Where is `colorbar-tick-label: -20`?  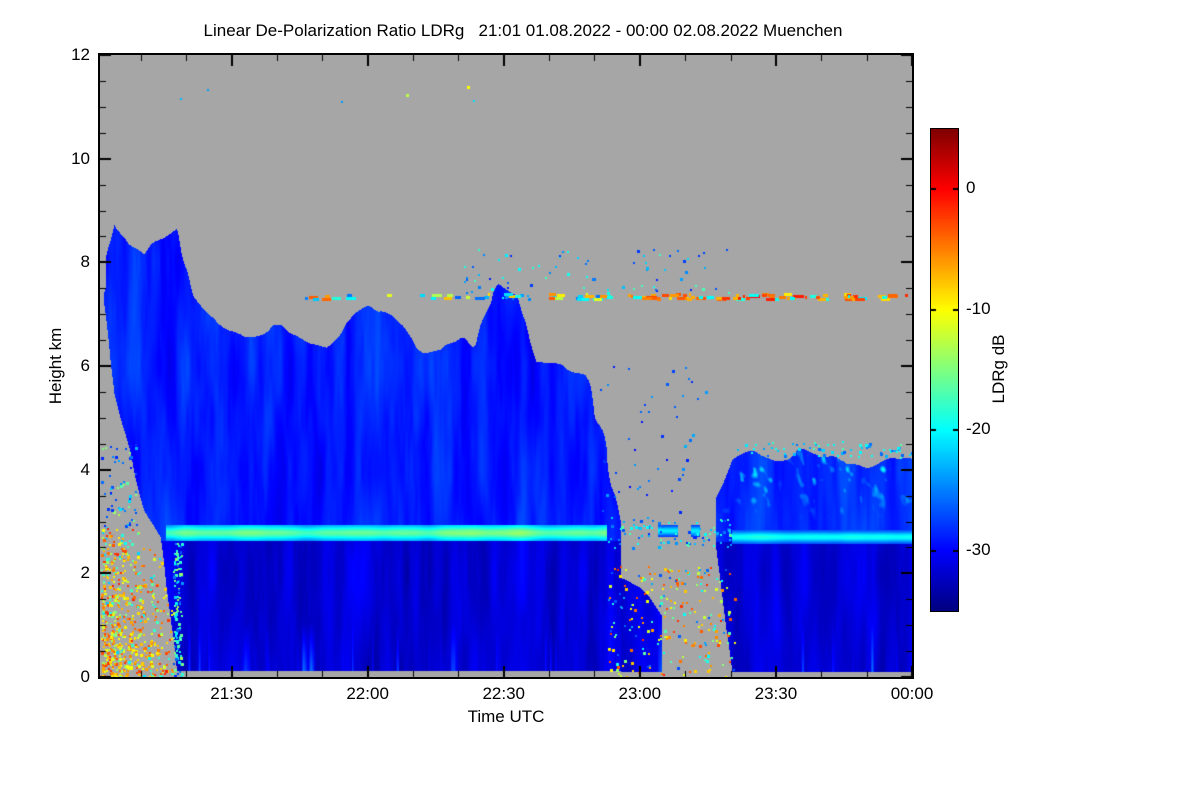
colorbar-tick-label: -20 is located at coordinates (978, 428).